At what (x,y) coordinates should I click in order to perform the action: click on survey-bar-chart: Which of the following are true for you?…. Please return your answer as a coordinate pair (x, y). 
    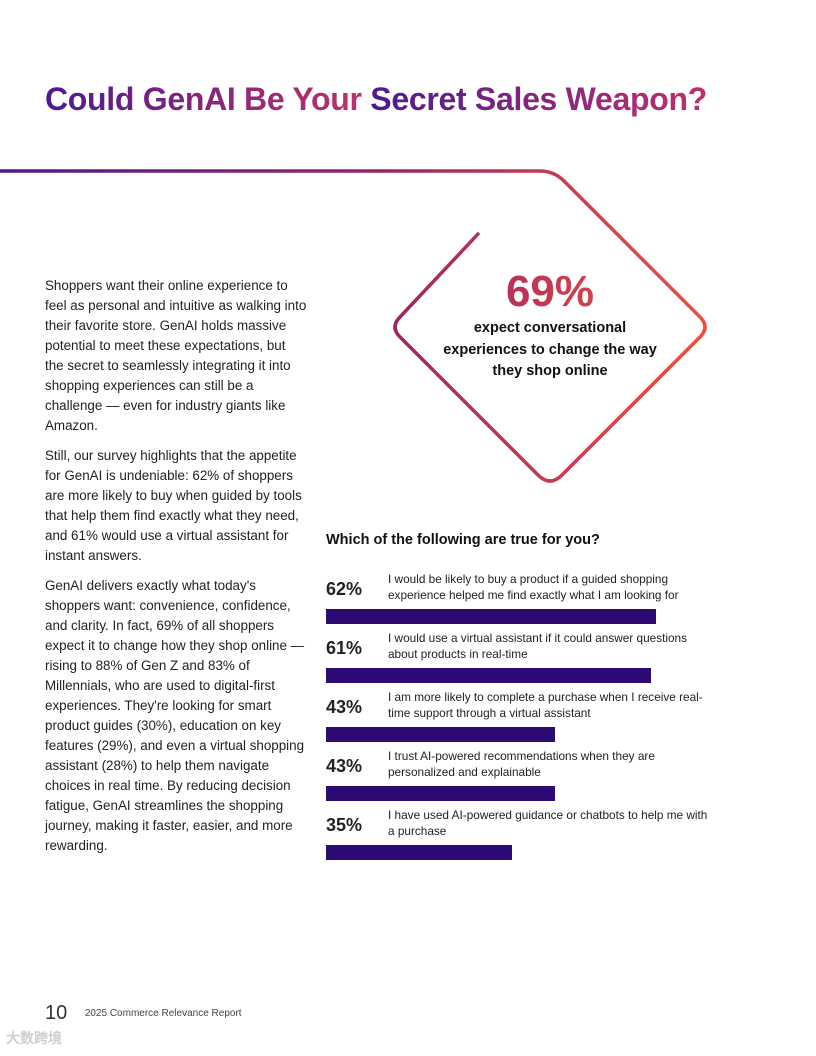
    Looking at the image, I should click on (517, 699).